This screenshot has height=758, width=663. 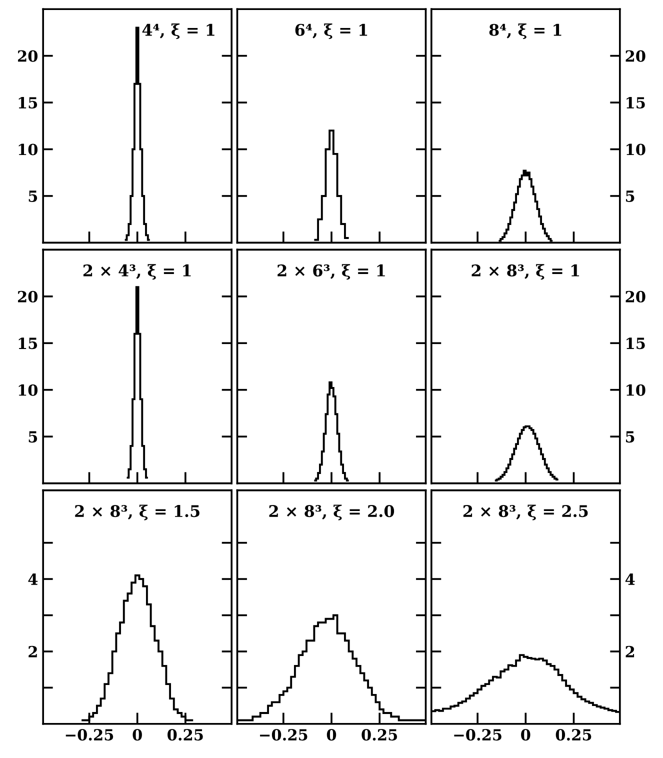 What do you see at coordinates (331, 32) in the screenshot?
I see `text: 6⁴, ξ = 1` at bounding box center [331, 32].